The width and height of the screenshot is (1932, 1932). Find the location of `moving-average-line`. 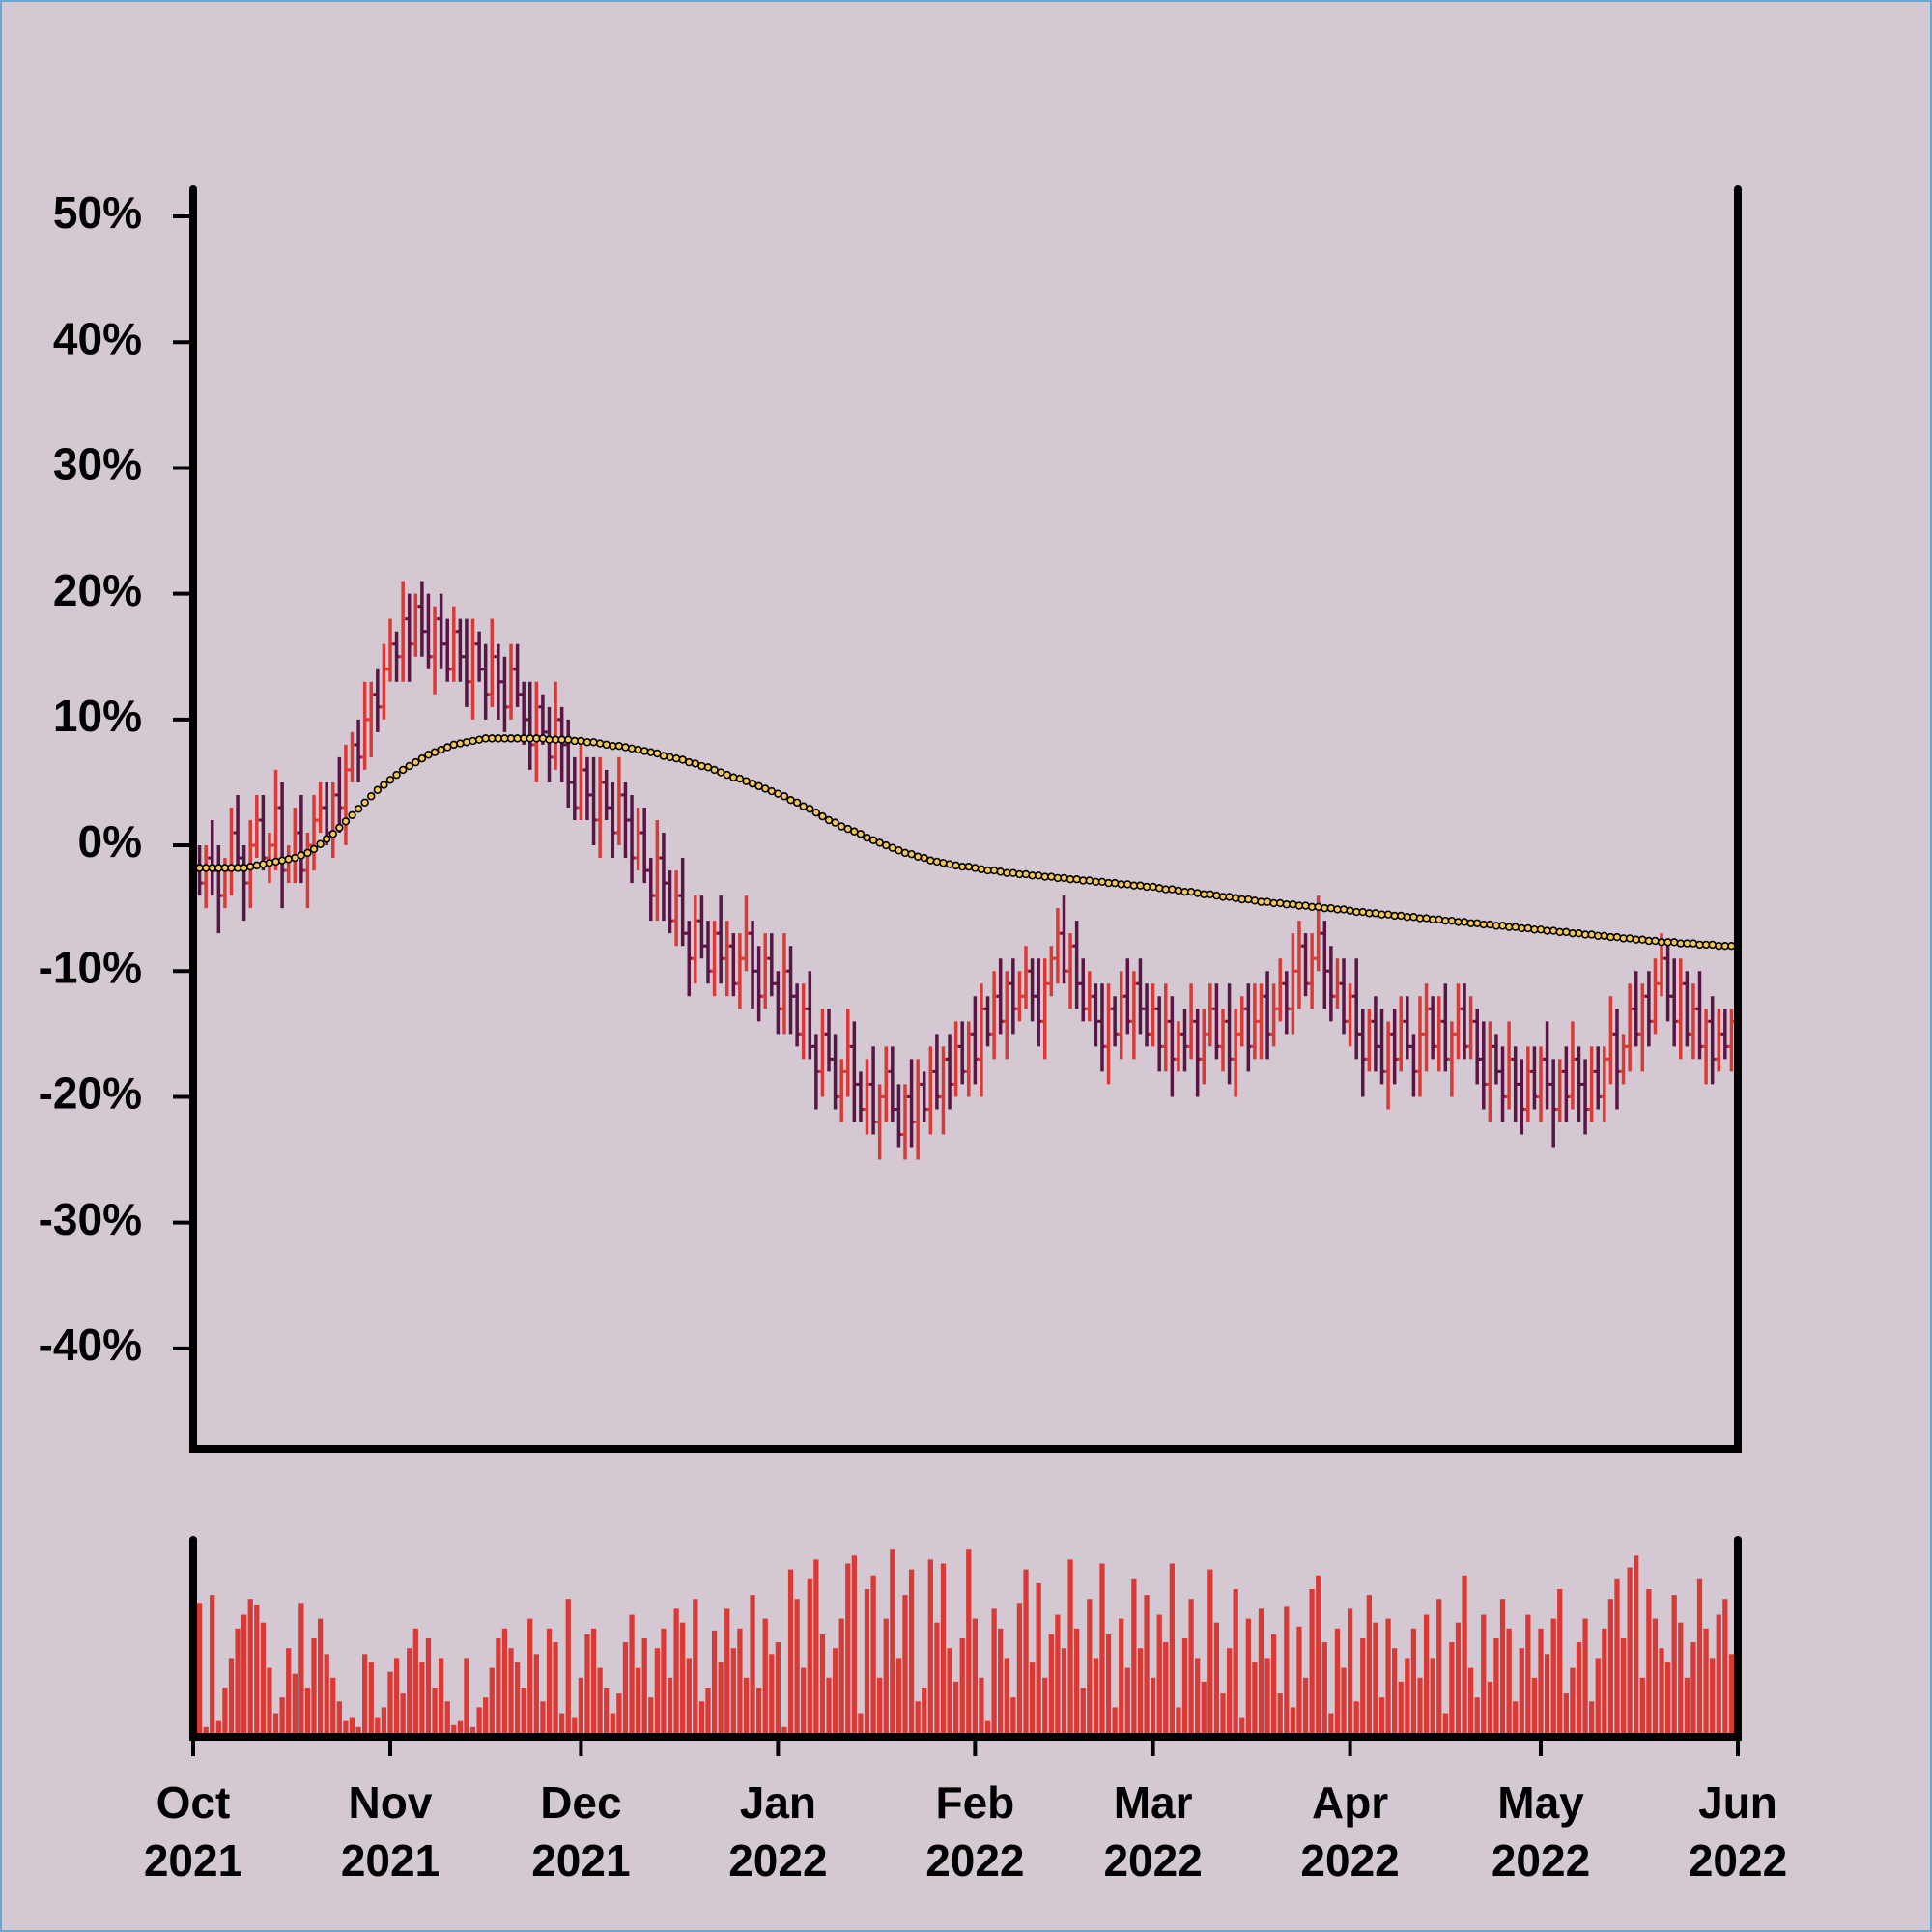

moving-average-line is located at coordinates (965, 842).